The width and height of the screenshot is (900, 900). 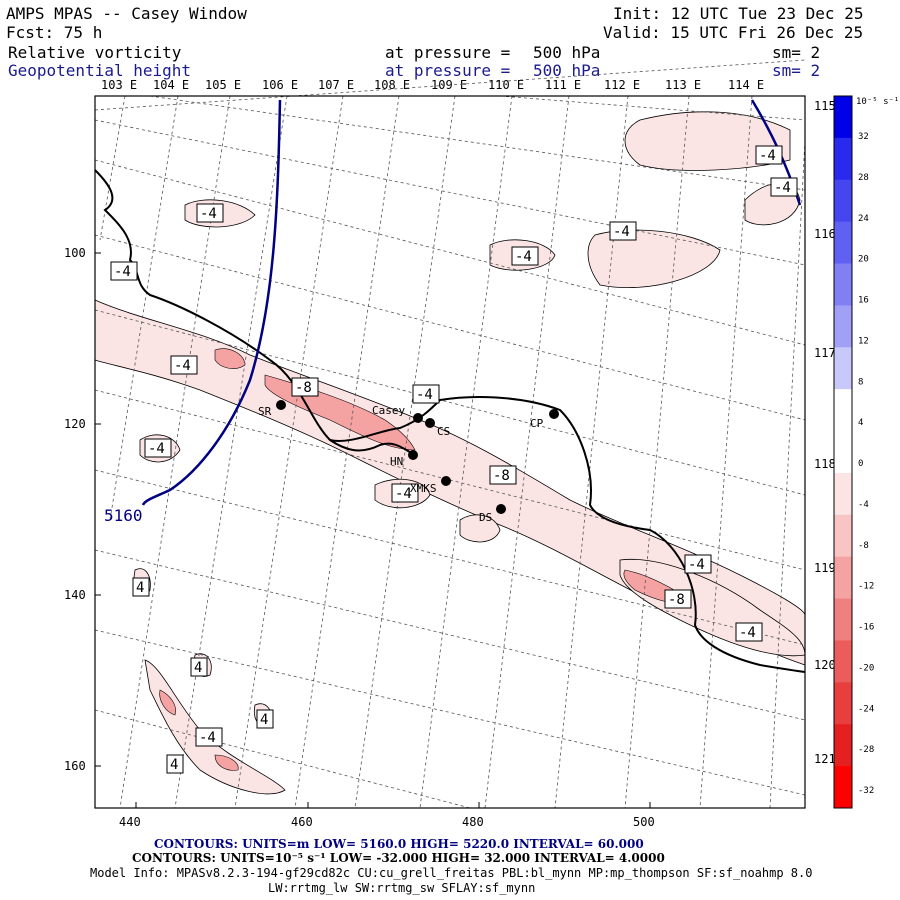 I want to click on lon-label: 111 E, so click(x=563, y=85).